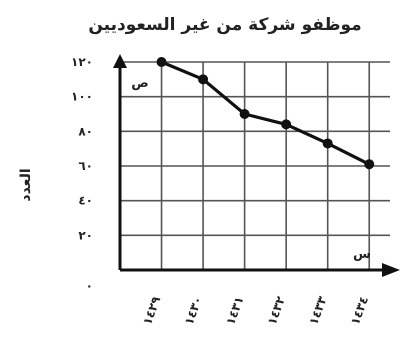 The image size is (418, 342). I want to click on x-axis-arrow, so click(391, 270).